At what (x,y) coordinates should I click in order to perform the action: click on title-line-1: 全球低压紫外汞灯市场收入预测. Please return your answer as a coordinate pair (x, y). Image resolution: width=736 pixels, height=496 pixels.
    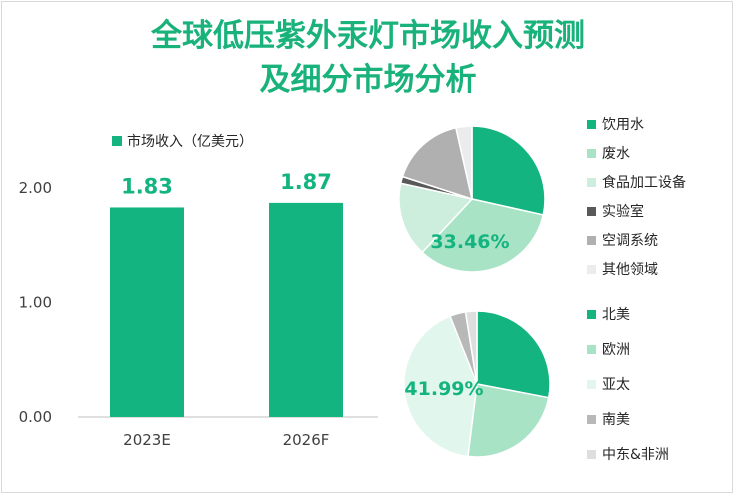
    Looking at the image, I should click on (368, 36).